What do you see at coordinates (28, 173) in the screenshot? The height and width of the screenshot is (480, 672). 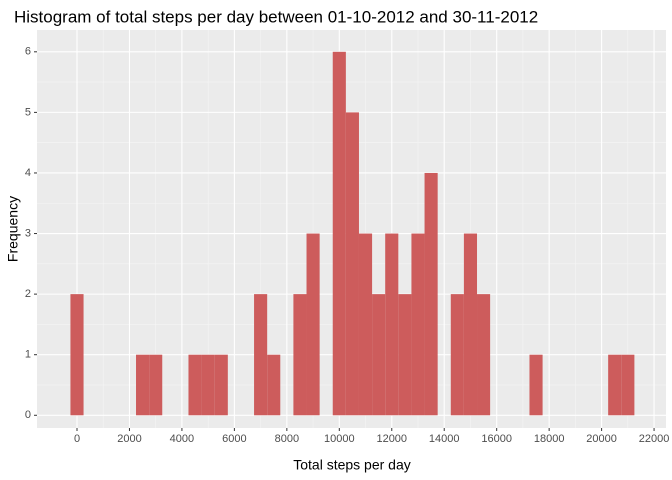 I see `y-tick-label: 4` at bounding box center [28, 173].